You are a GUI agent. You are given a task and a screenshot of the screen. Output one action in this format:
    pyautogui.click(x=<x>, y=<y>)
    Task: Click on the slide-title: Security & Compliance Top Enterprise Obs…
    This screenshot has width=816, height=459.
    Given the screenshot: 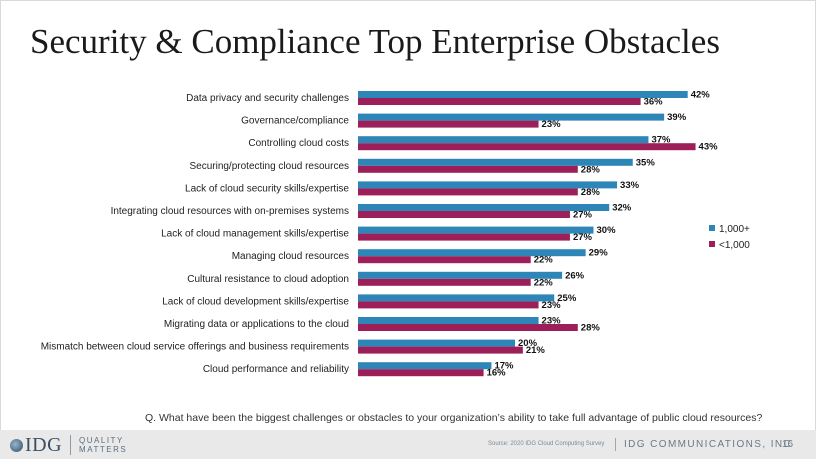 What is the action you would take?
    pyautogui.click(x=375, y=41)
    